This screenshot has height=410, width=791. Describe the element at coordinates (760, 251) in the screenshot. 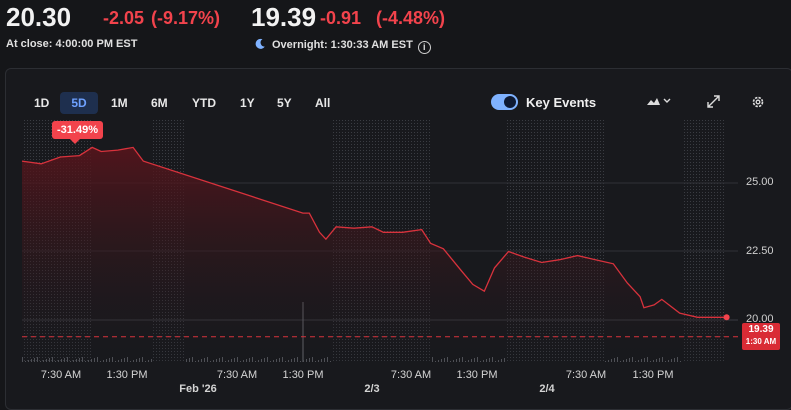

I see `y-tick-label: 22.50` at that location.